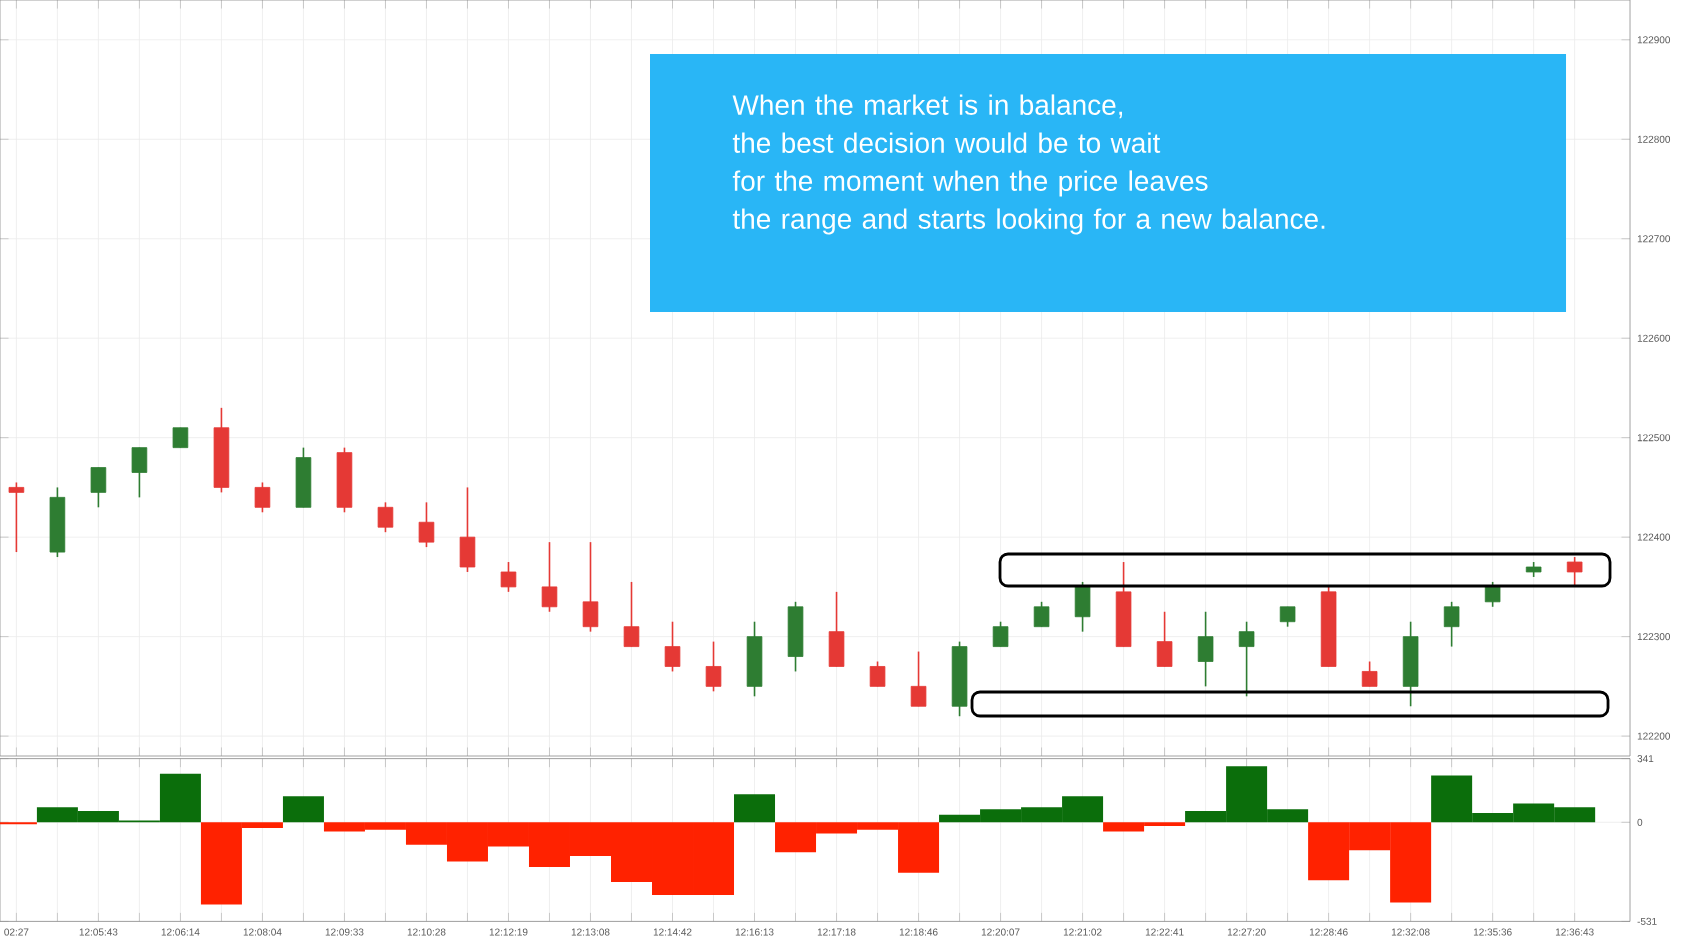 This screenshot has height=948, width=1708. I want to click on annotation: the best decision would be to wait, so click(946, 142).